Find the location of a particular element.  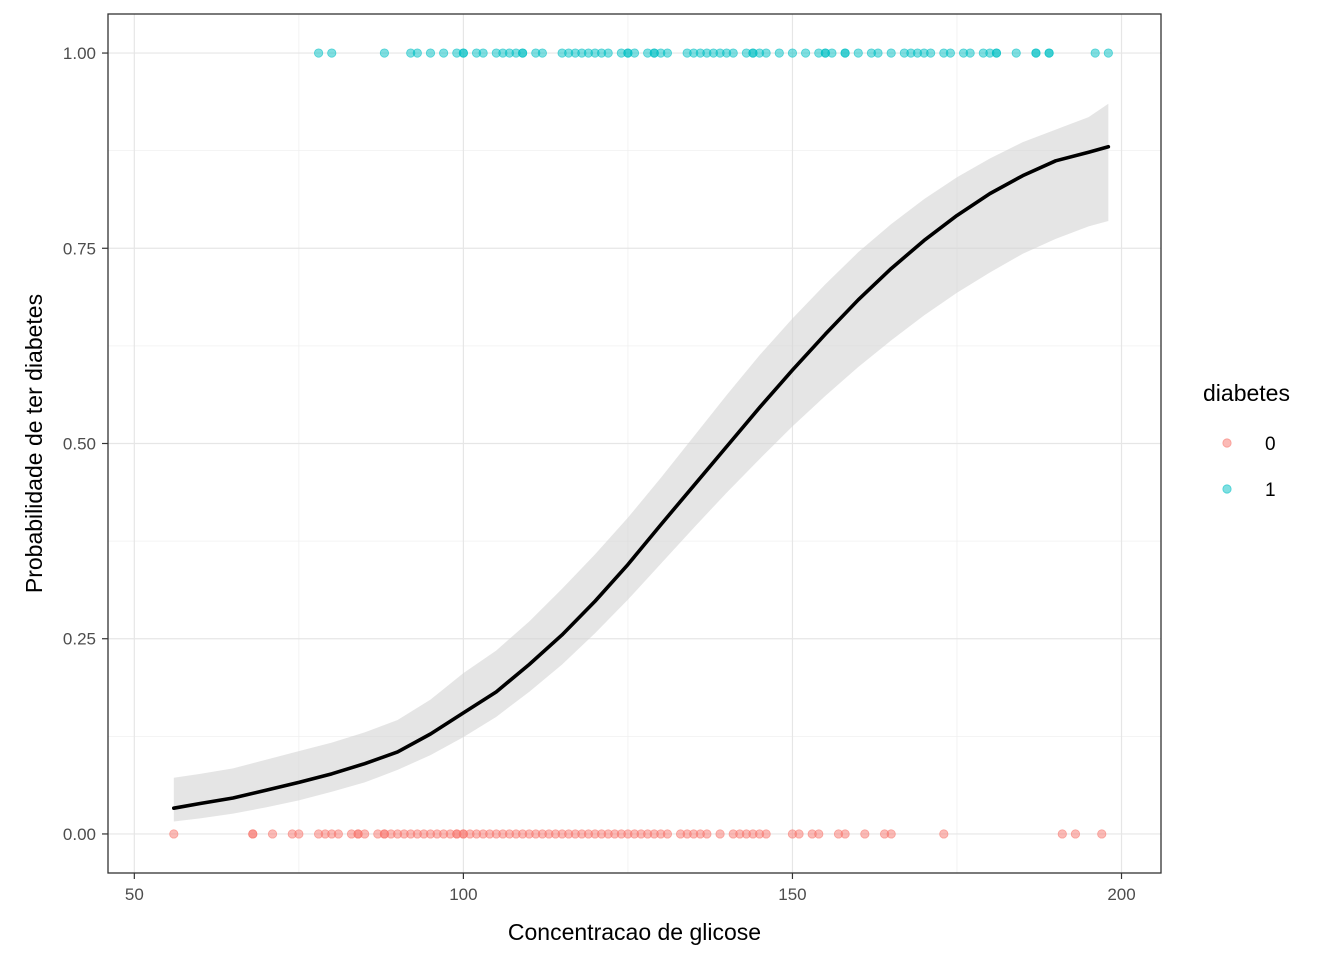

y-tick-label: 1.00 is located at coordinates (79, 53).